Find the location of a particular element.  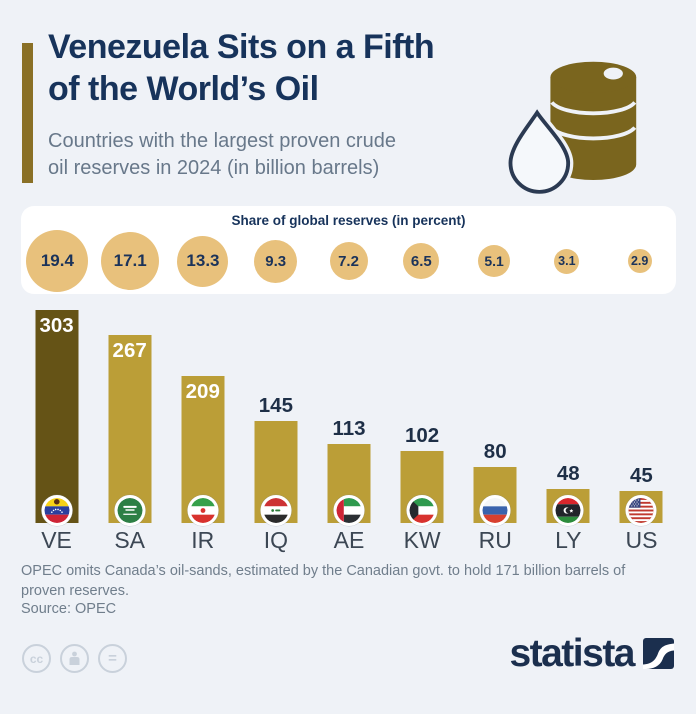

share-circle-column: 5.1 is located at coordinates (494, 261).